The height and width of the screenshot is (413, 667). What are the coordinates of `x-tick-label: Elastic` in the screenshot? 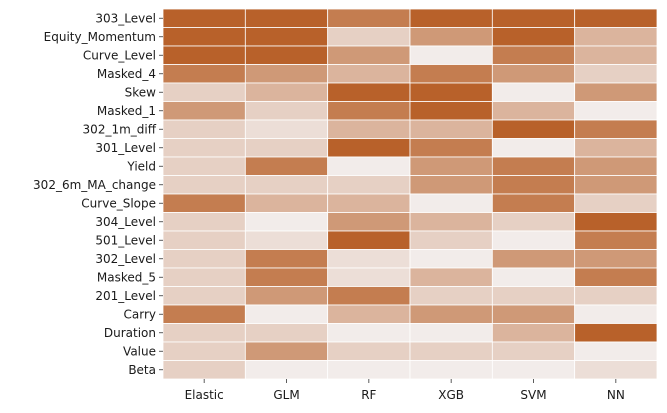 It's located at (204, 395).